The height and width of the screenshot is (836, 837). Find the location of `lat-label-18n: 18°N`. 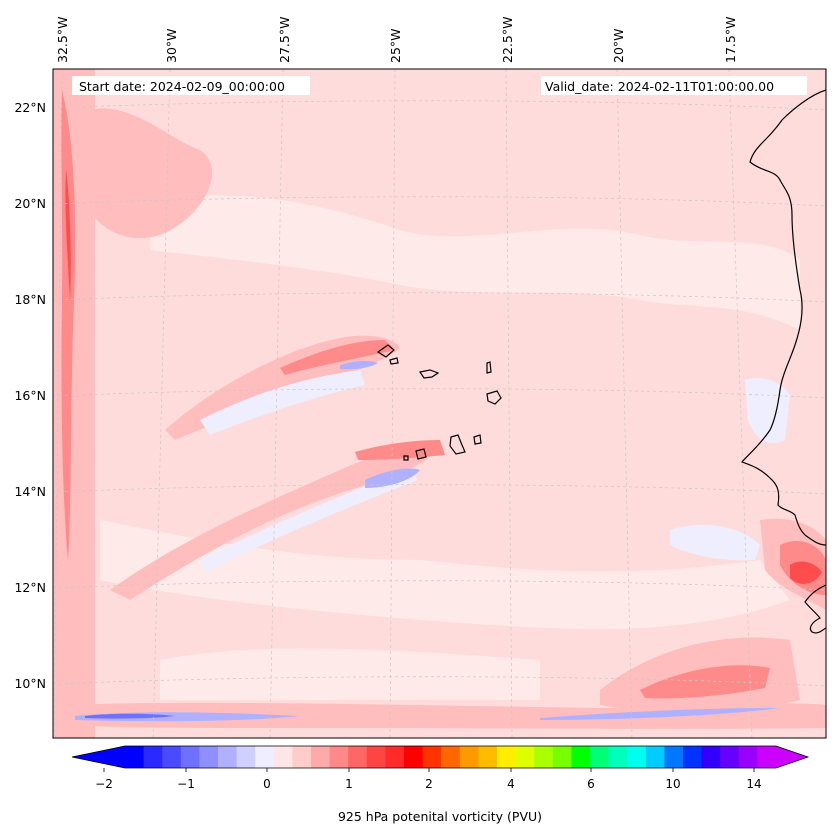

lat-label-18n: 18°N is located at coordinates (30, 299).